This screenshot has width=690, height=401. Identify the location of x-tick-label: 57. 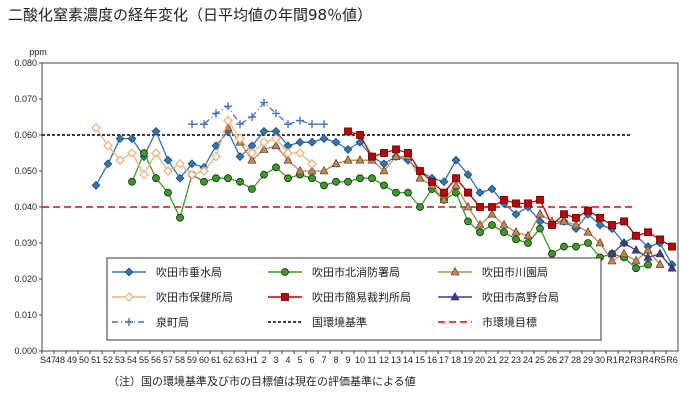
(168, 360).